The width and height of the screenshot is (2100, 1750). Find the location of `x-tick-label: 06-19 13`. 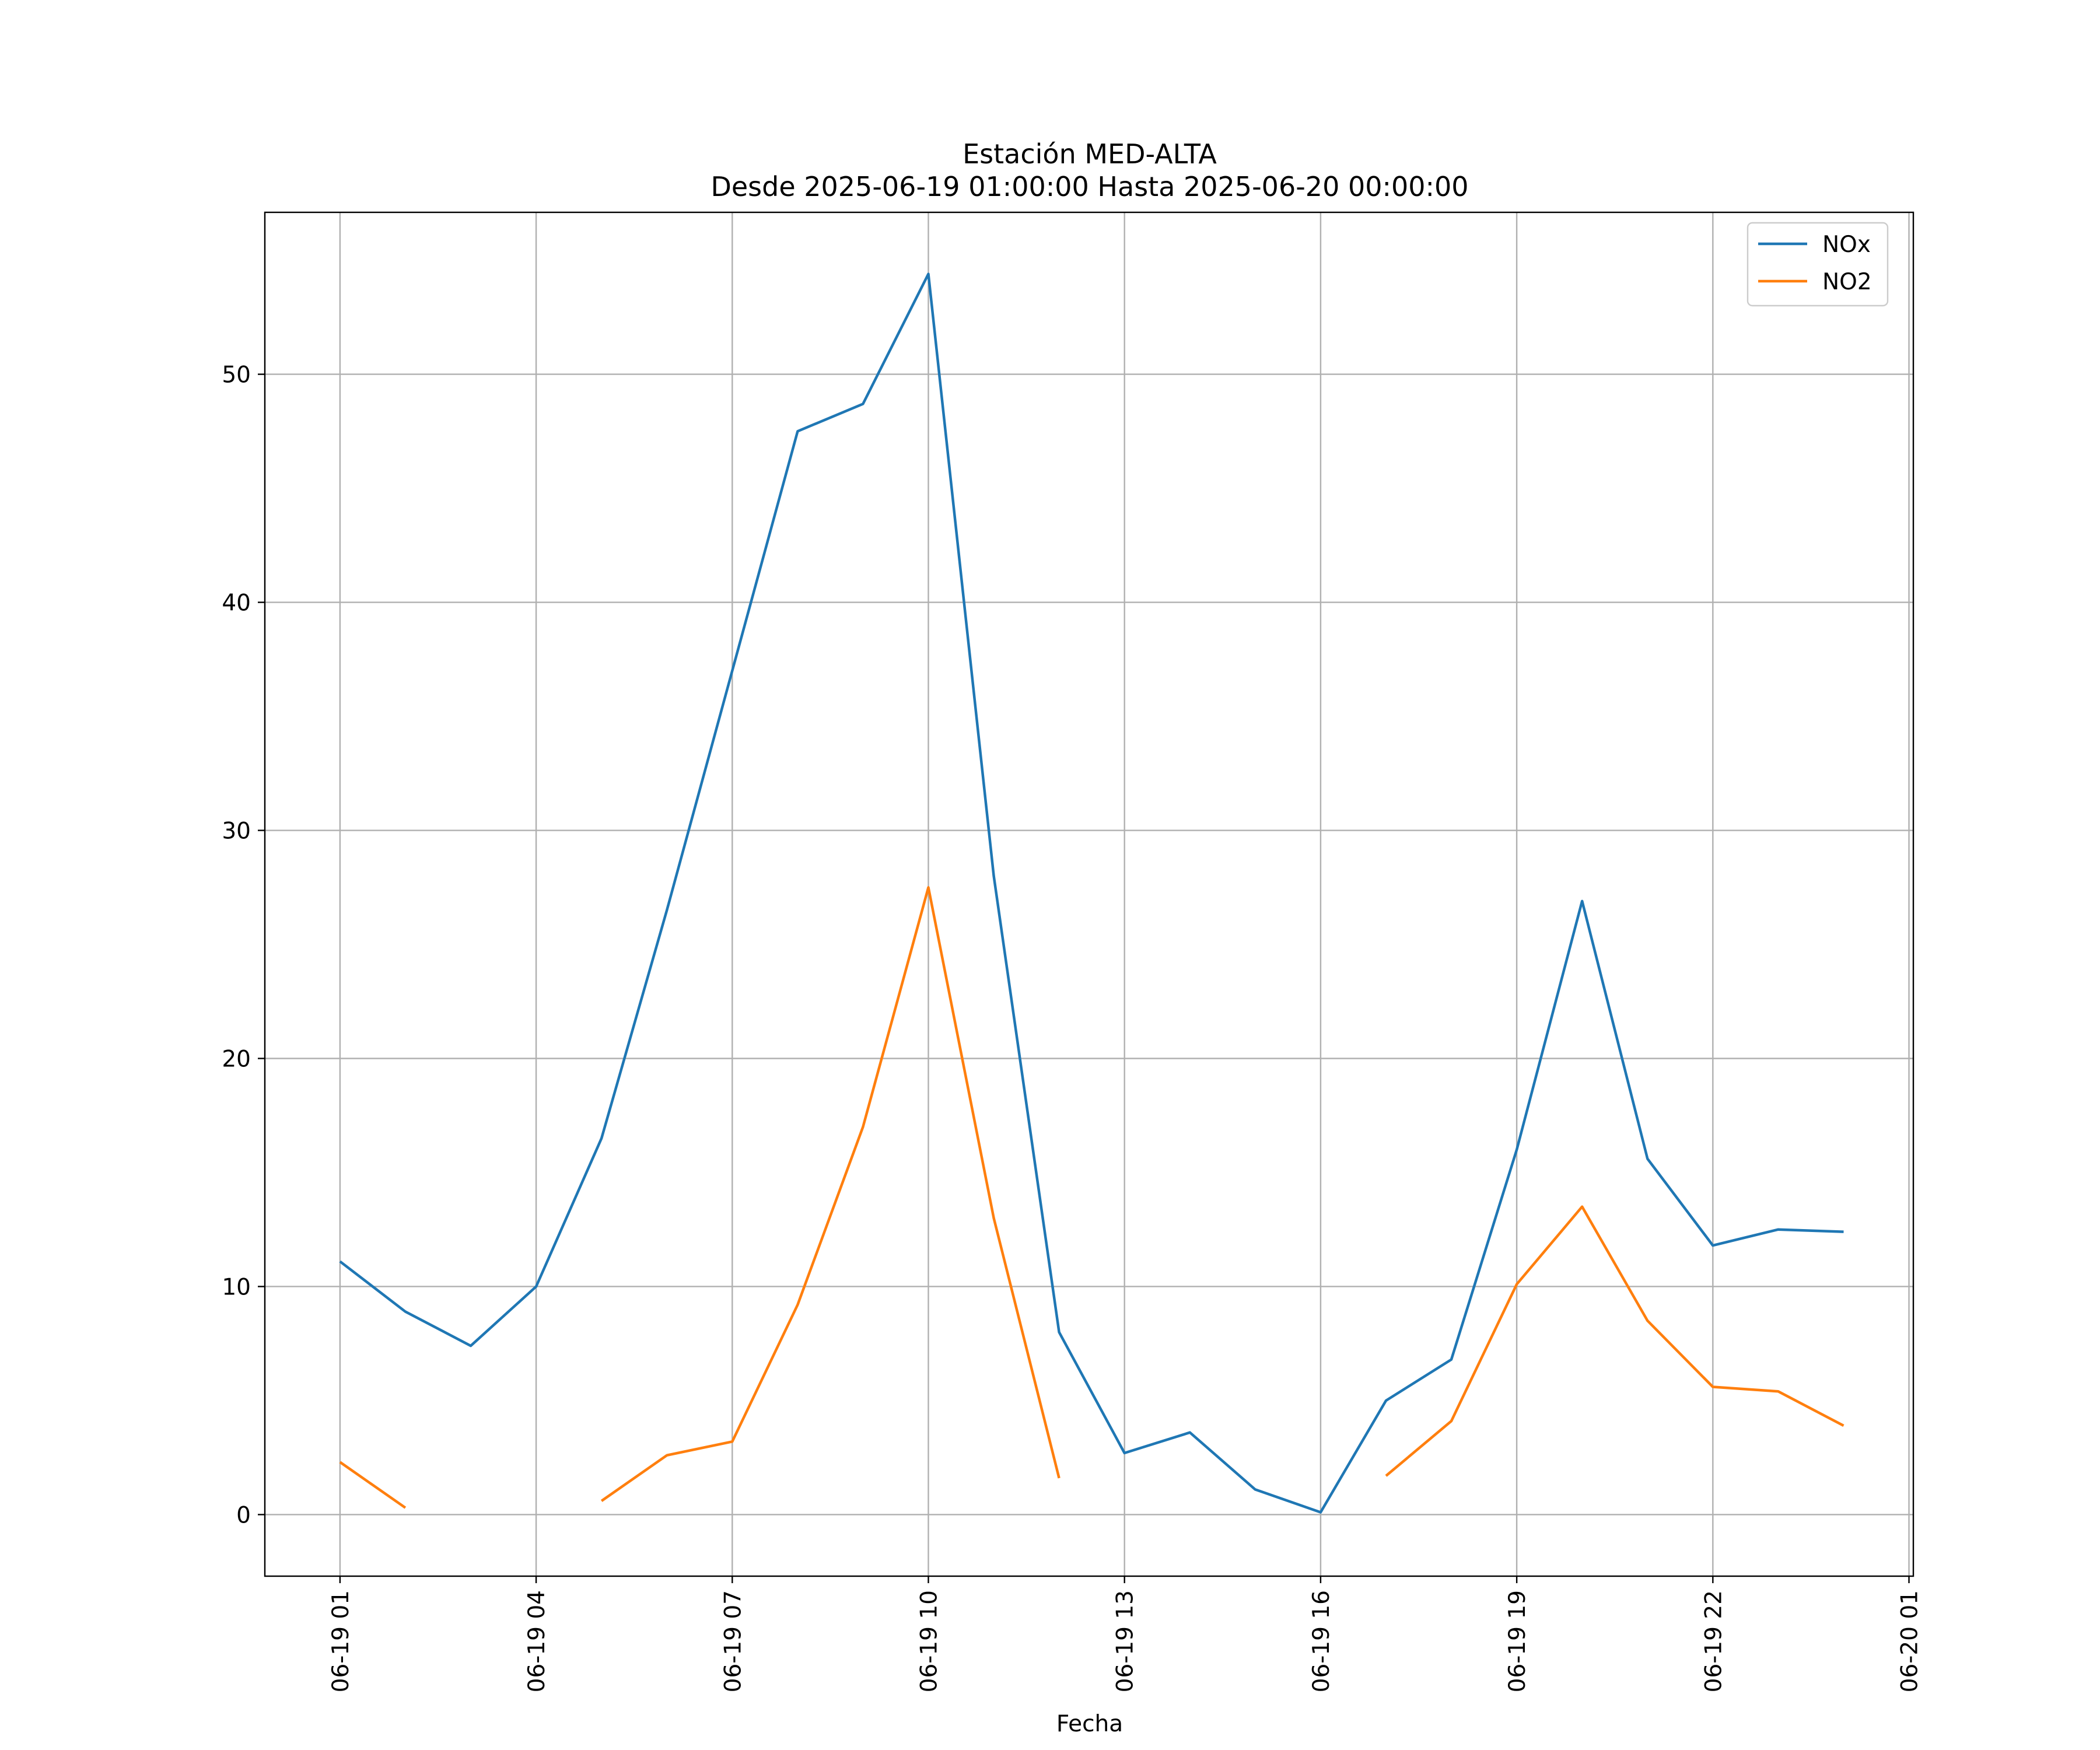

x-tick-label: 06-19 13 is located at coordinates (1125, 1641).